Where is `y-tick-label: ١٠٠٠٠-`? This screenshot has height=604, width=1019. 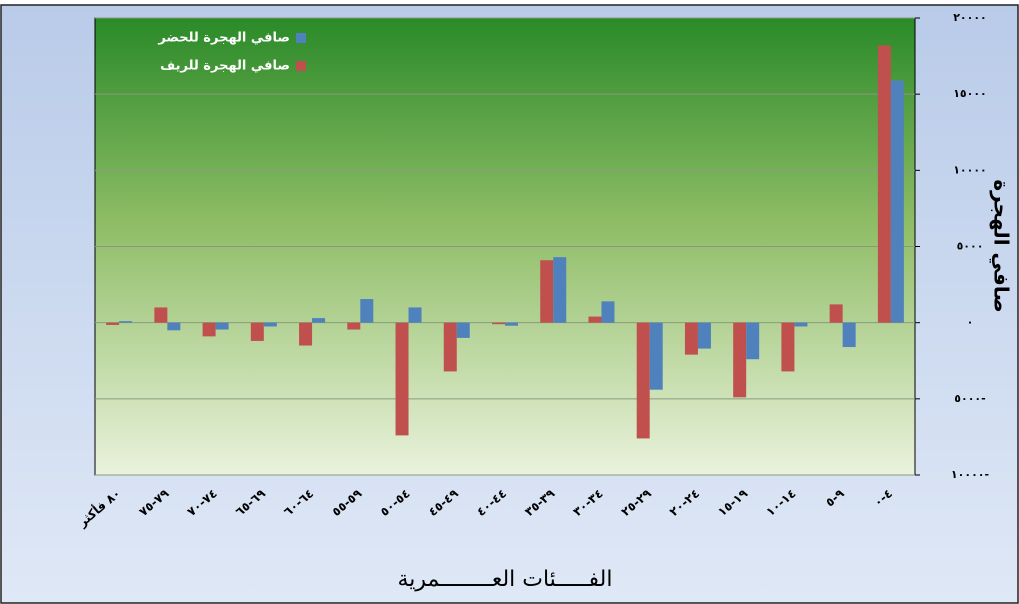
y-tick-label: ١٠٠٠٠- is located at coordinates (970, 474).